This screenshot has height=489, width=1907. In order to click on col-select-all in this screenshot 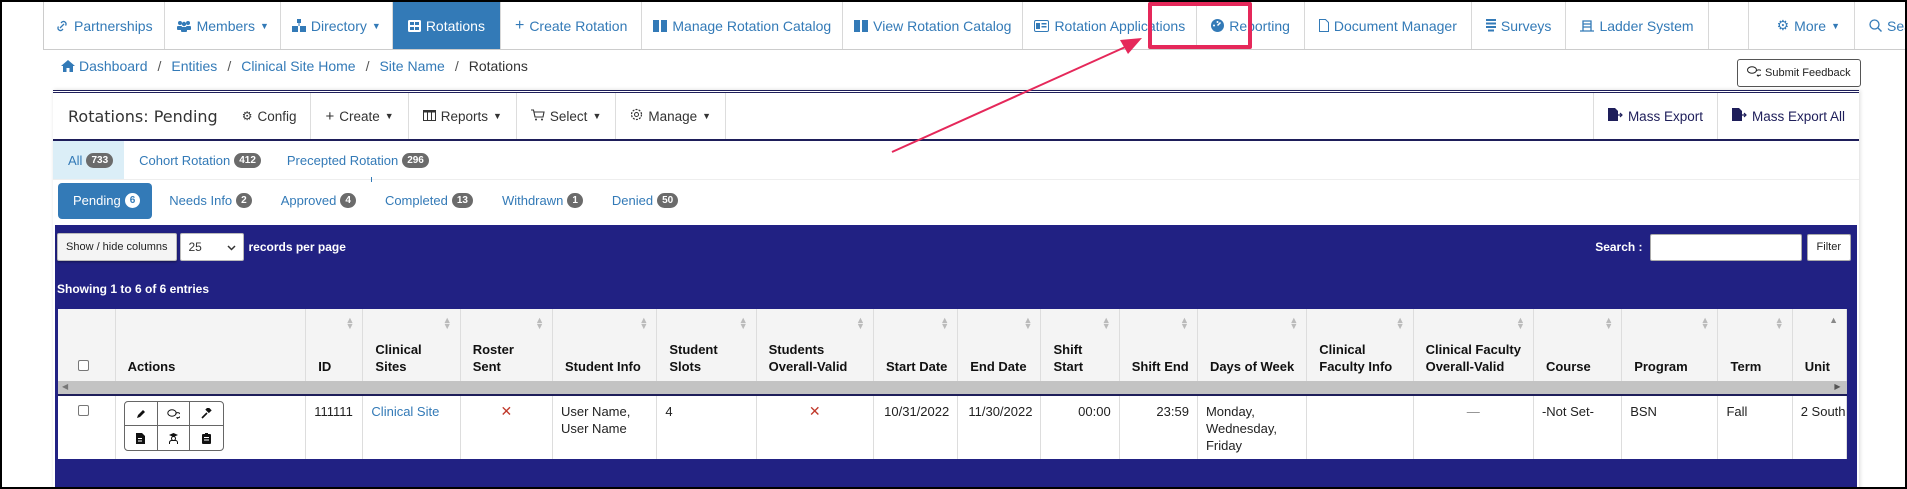, I will do `click(87, 345)`.